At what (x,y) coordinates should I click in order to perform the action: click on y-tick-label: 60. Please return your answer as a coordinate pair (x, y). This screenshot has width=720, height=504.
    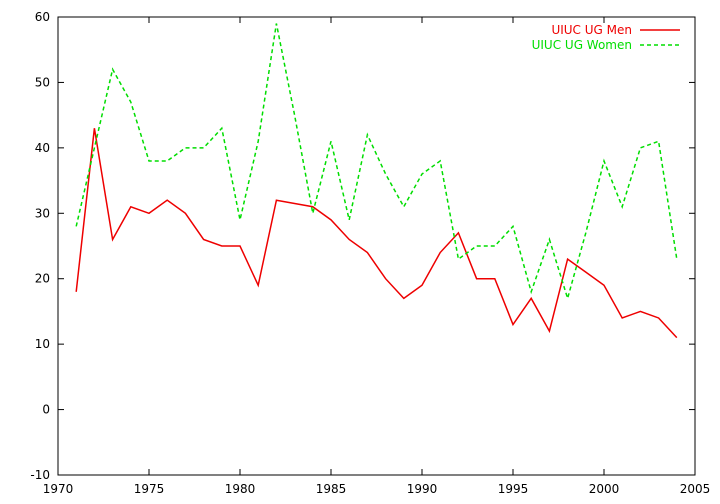
    Looking at the image, I should click on (42, 17).